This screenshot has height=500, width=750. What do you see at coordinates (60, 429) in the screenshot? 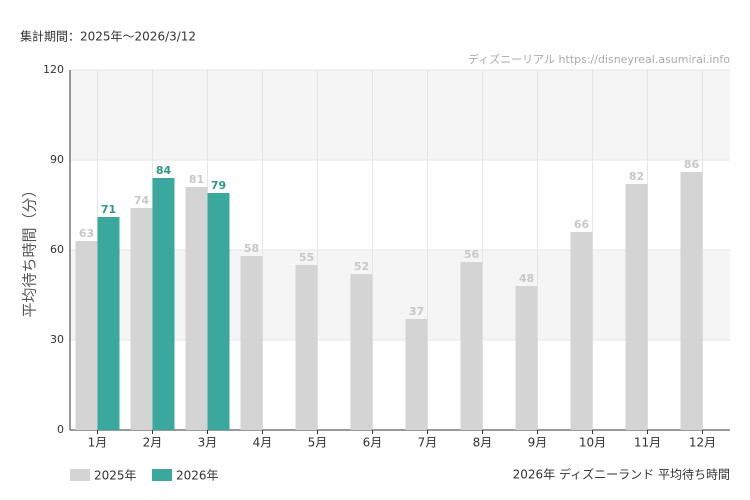
I see `y-tick-label: 0` at bounding box center [60, 429].